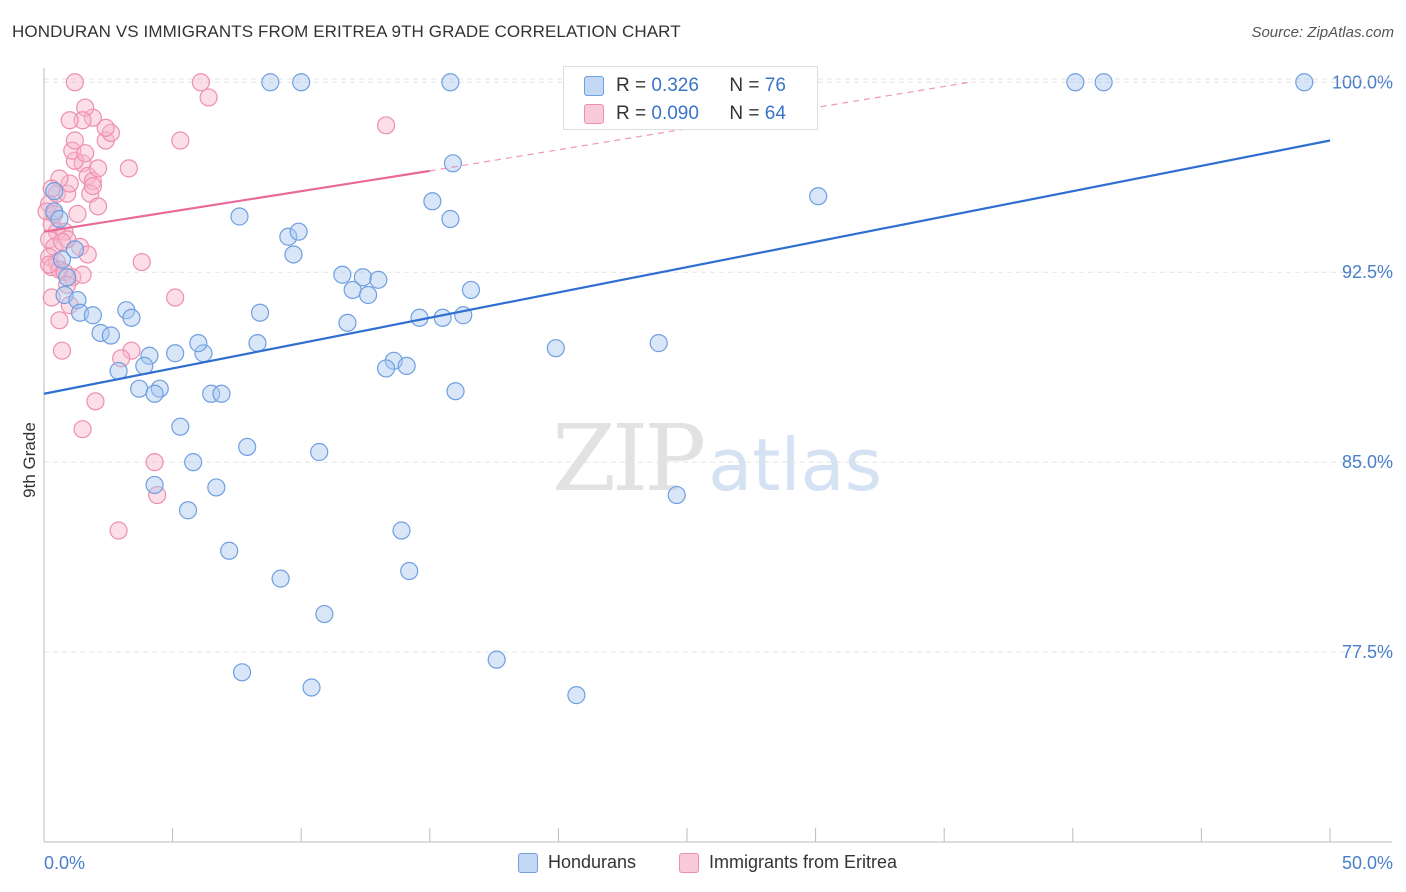 This screenshot has width=1406, height=892. I want to click on legend-swatch-pink, so click(689, 862).